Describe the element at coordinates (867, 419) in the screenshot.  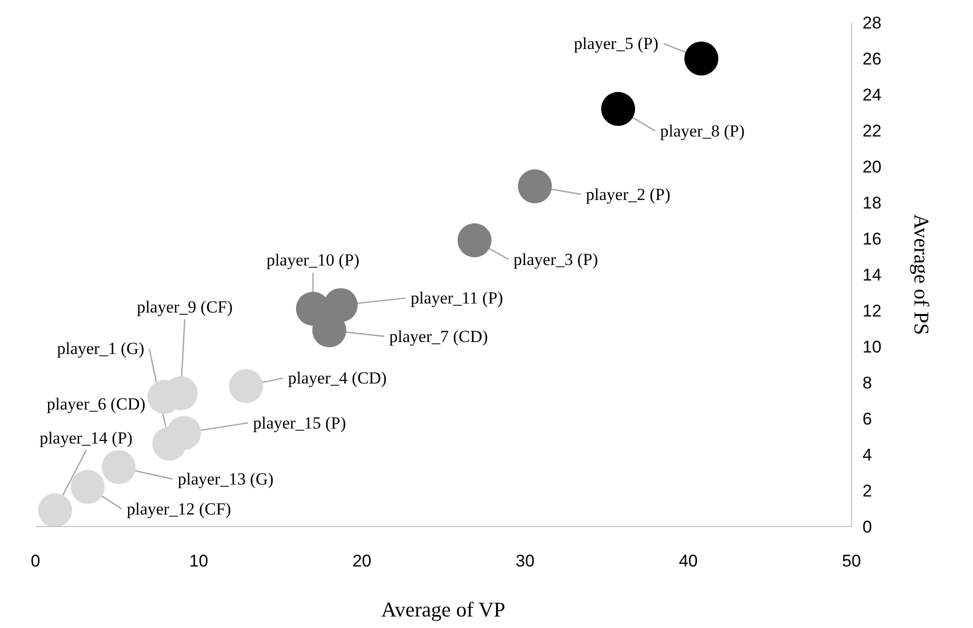
I see `y-tick-label: 6` at that location.